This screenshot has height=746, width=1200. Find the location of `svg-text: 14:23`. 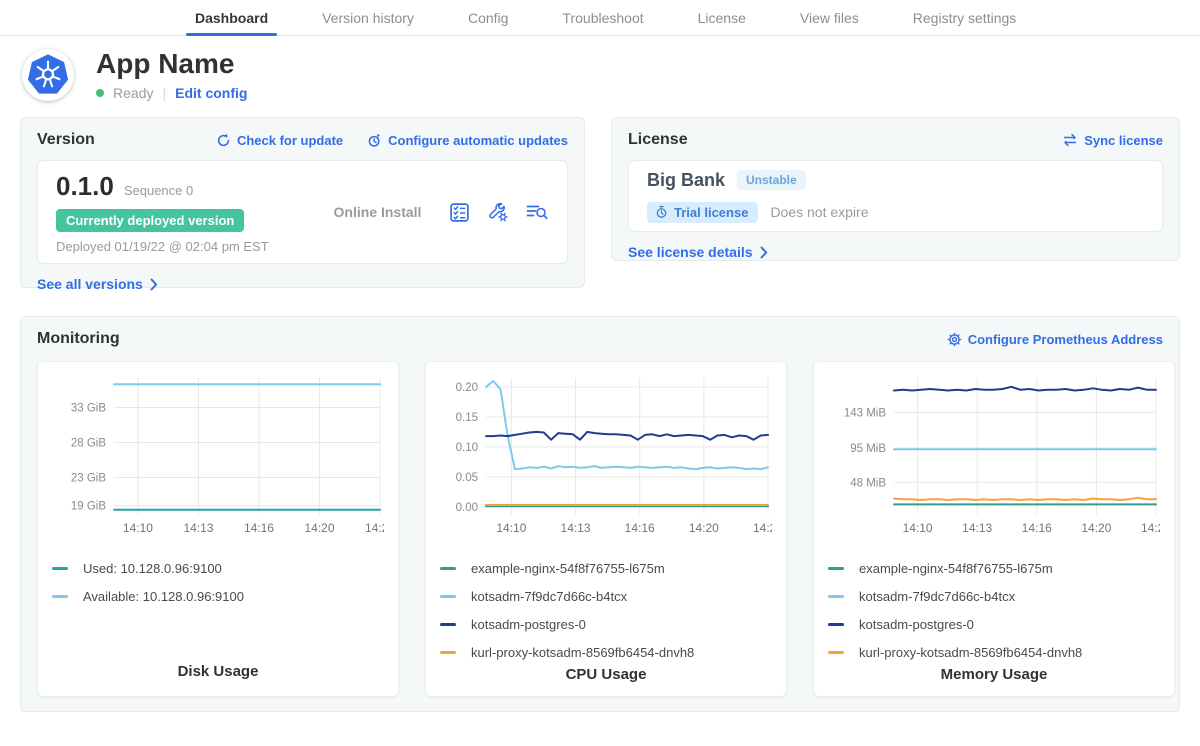

svg-text: 14:23 is located at coordinates (374, 528).